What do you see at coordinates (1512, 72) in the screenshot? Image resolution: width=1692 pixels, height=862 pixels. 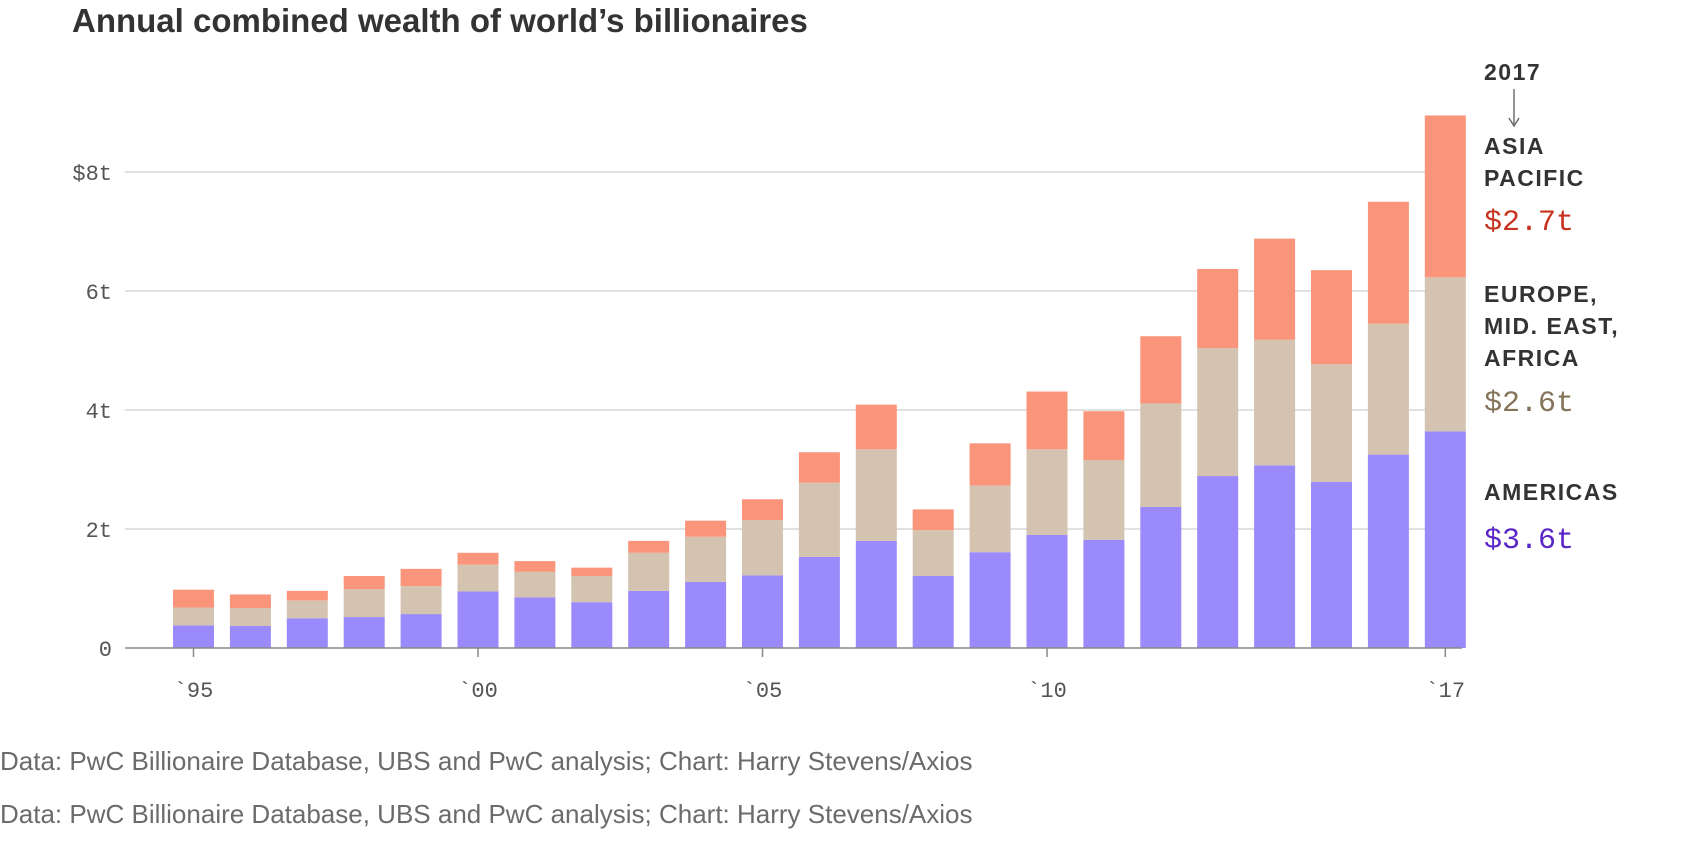 I see `annotation-year: 2017` at bounding box center [1512, 72].